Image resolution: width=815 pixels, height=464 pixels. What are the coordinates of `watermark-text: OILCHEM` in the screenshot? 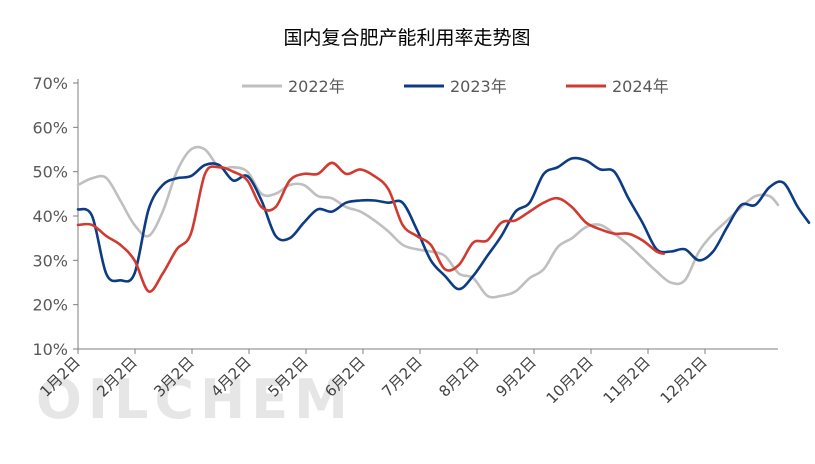 It's located at (195, 399).